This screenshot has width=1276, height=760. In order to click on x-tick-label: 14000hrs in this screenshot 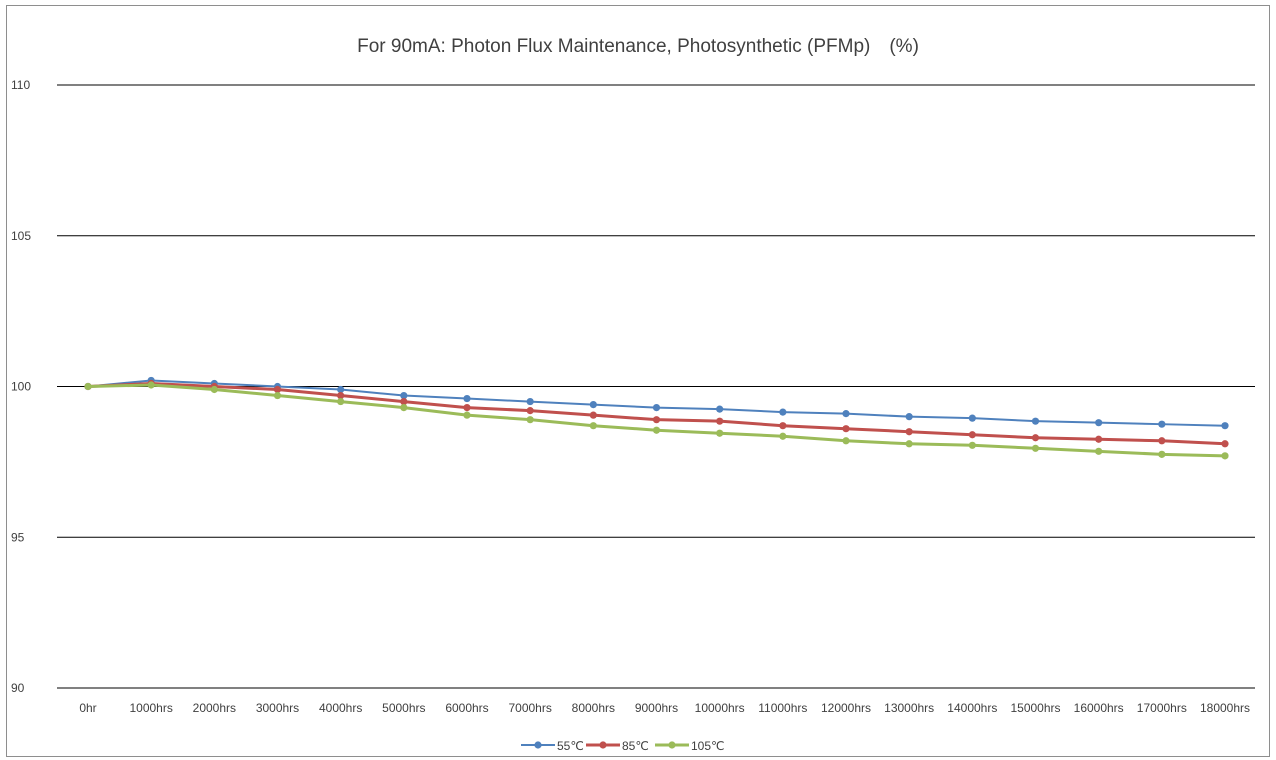, I will do `click(972, 708)`.